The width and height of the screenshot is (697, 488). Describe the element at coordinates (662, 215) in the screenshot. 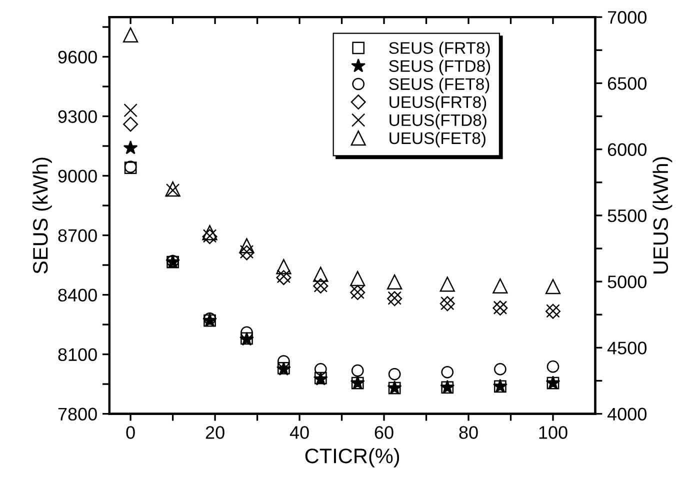

I see `y2-axis-title: UEUS (kWh)` at that location.